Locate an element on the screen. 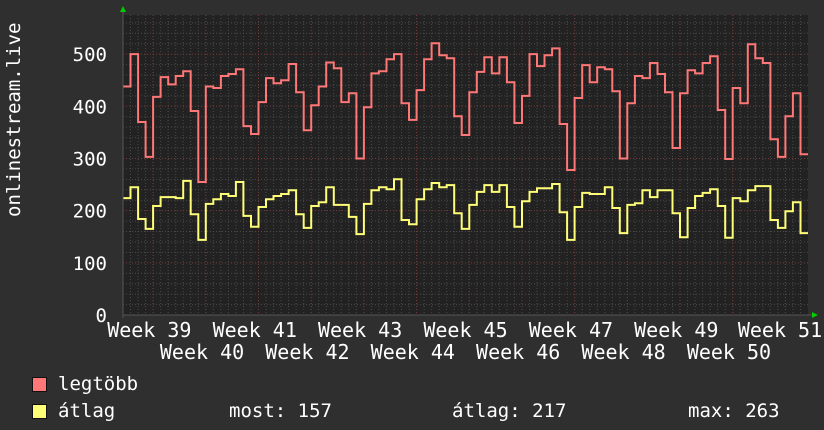 The image size is (824, 430). x-tick-label: Week 43 is located at coordinates (360, 330).